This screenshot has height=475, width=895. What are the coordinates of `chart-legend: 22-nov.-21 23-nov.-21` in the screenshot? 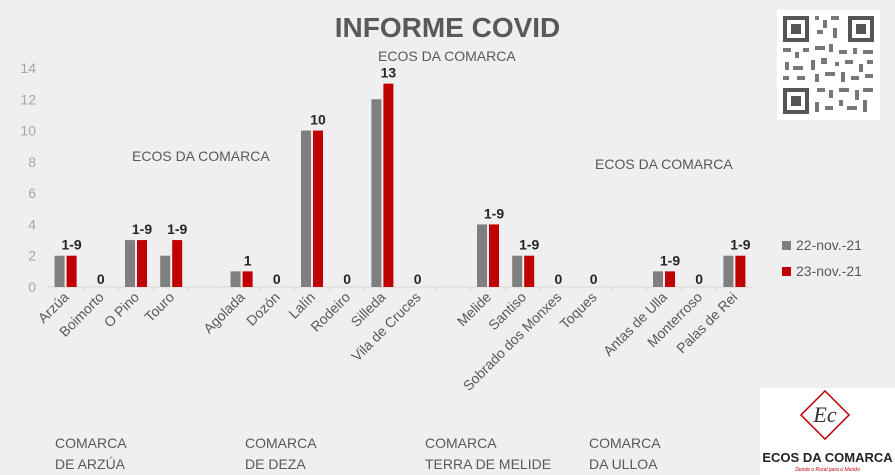 It's located at (822, 258).